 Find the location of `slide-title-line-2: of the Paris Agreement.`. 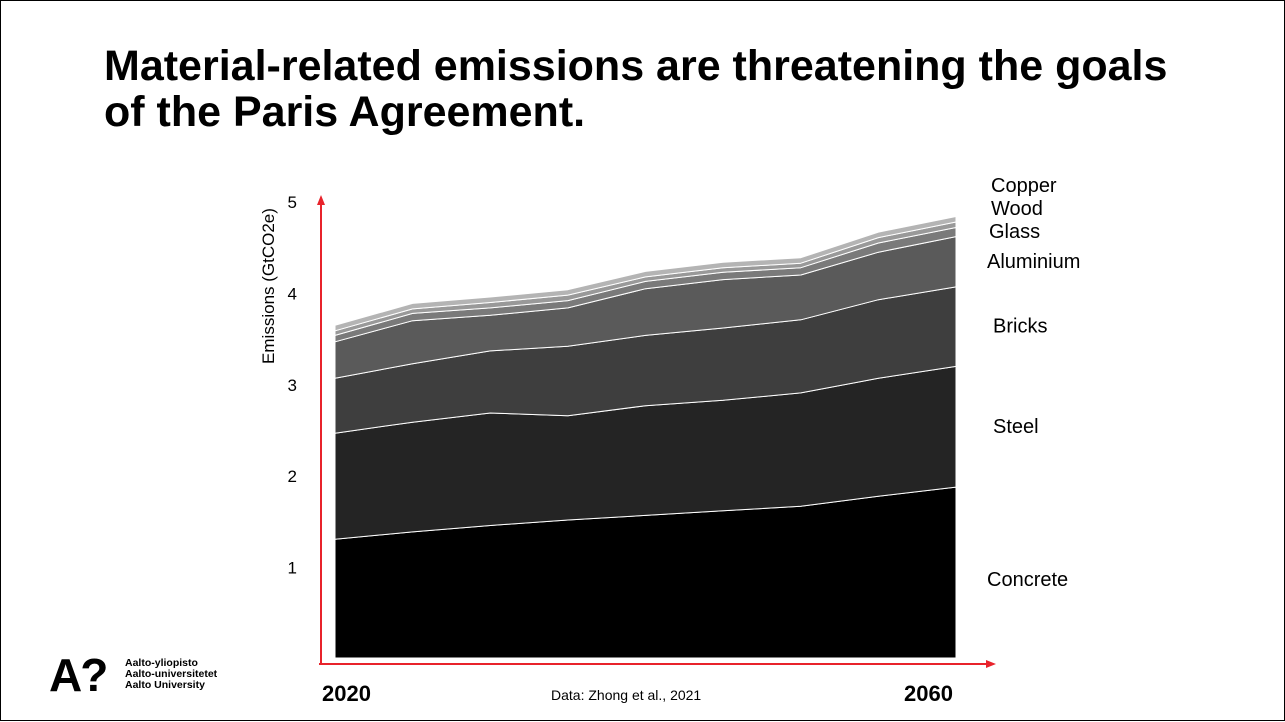

slide-title-line-2: of the Paris Agreement. is located at coordinates (345, 112).